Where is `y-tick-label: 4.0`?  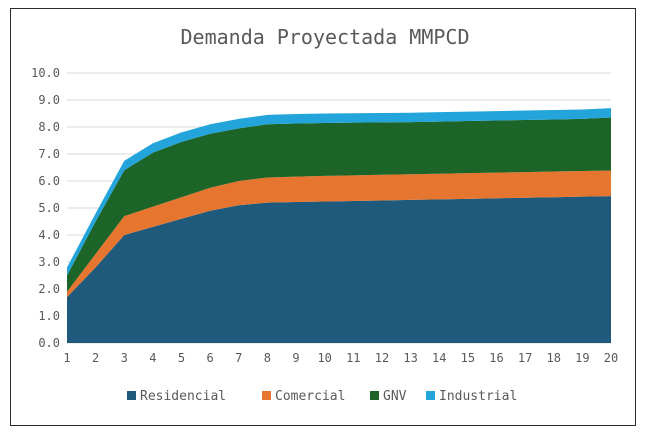 y-tick-label: 4.0 is located at coordinates (49, 235).